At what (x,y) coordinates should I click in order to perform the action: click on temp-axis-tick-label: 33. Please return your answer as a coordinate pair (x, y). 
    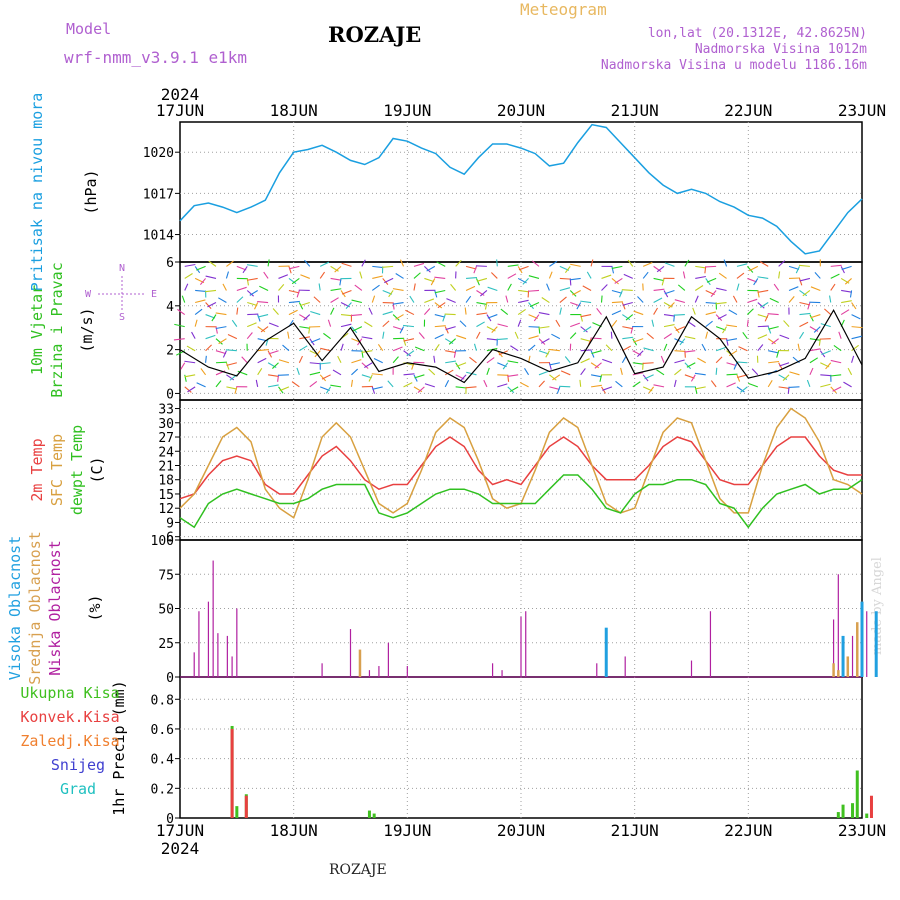
    Looking at the image, I should click on (166, 410).